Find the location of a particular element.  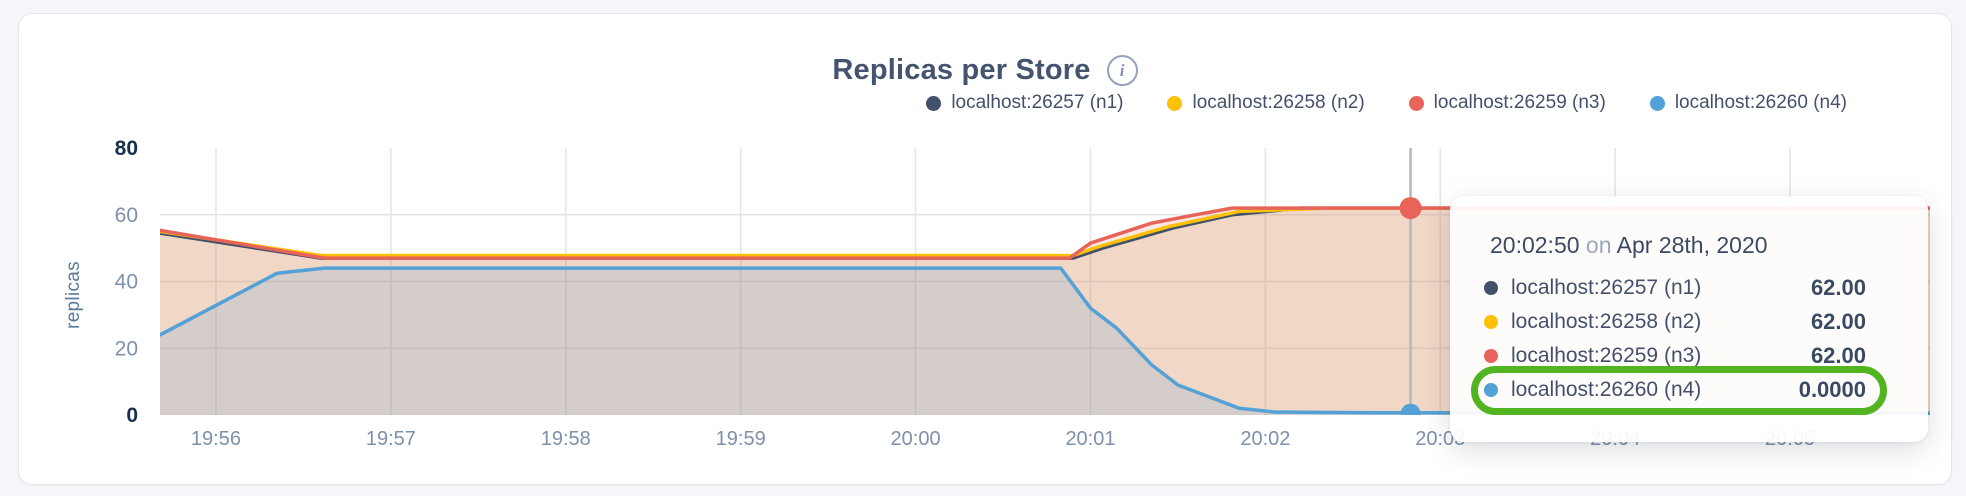

chart-title: Replicas per Store is located at coordinates (961, 70).